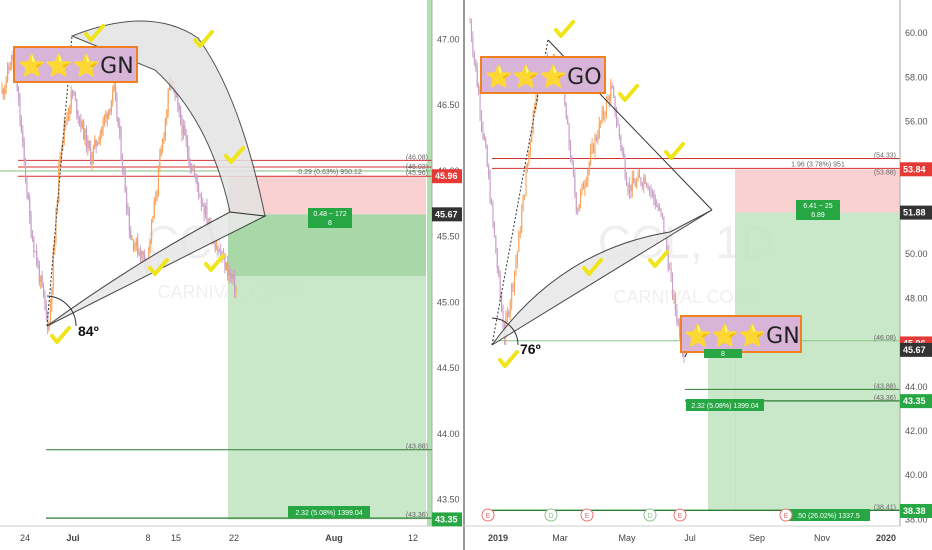 Image resolution: width=932 pixels, height=550 pixels. What do you see at coordinates (627, 538) in the screenshot?
I see `time-tick-label-right: May` at bounding box center [627, 538].